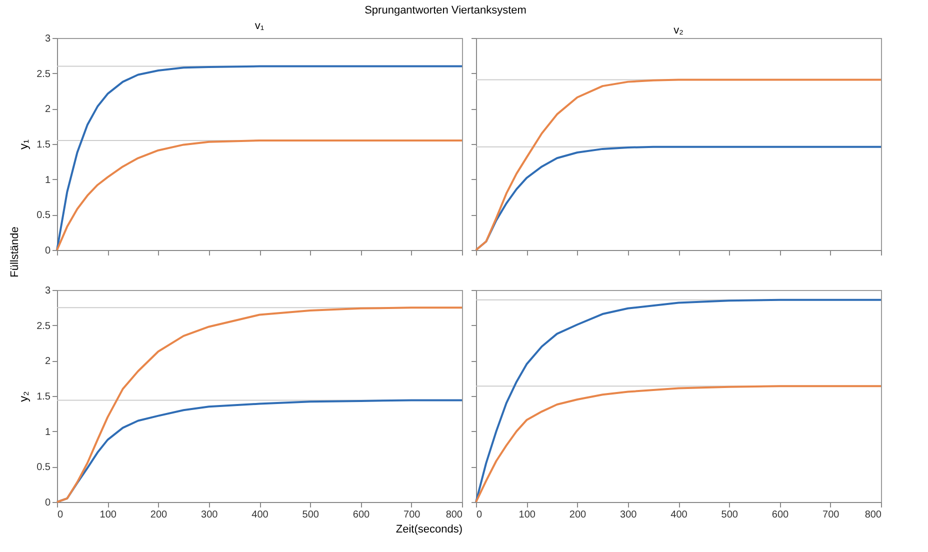  Describe the element at coordinates (23, 144) in the screenshot. I see `y-axis-title: y₁` at that location.